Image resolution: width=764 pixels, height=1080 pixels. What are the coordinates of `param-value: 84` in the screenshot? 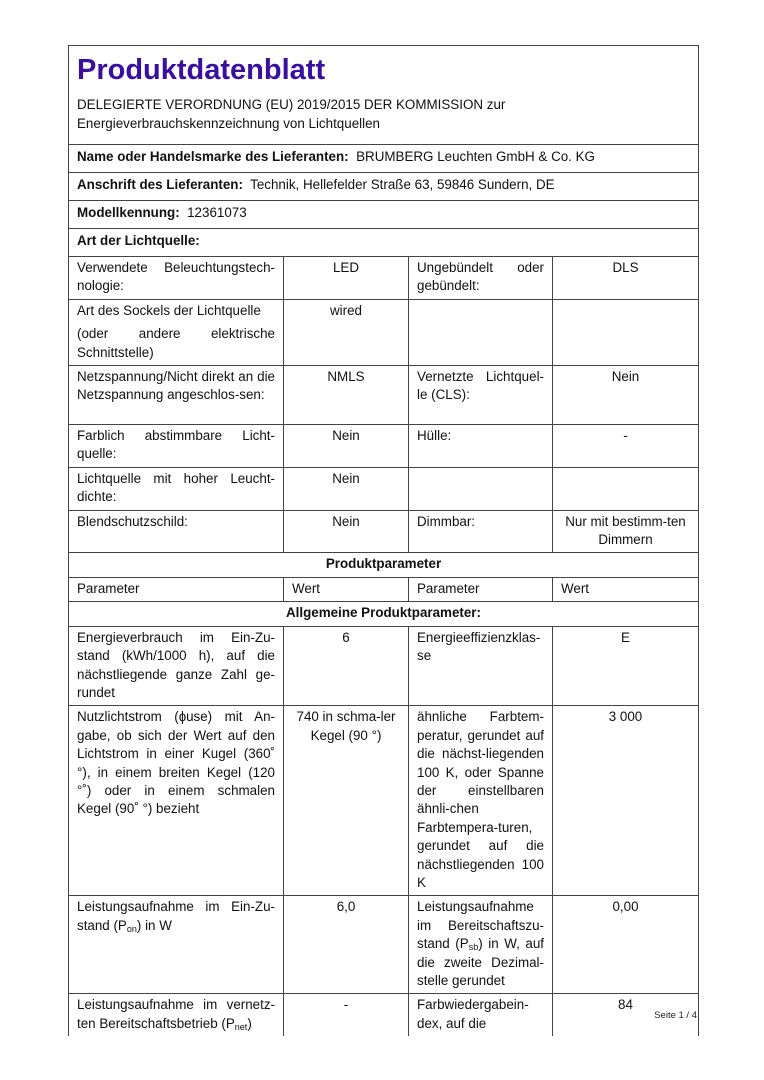 It's located at (625, 1015).